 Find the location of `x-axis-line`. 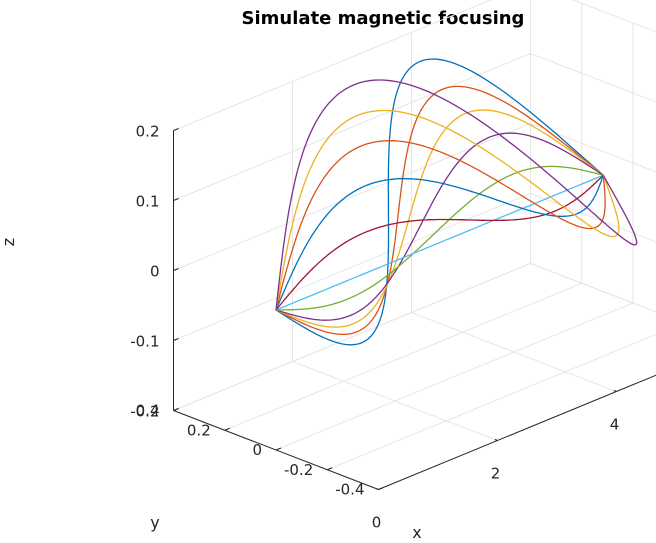

x-axis-line is located at coordinates (517, 432).